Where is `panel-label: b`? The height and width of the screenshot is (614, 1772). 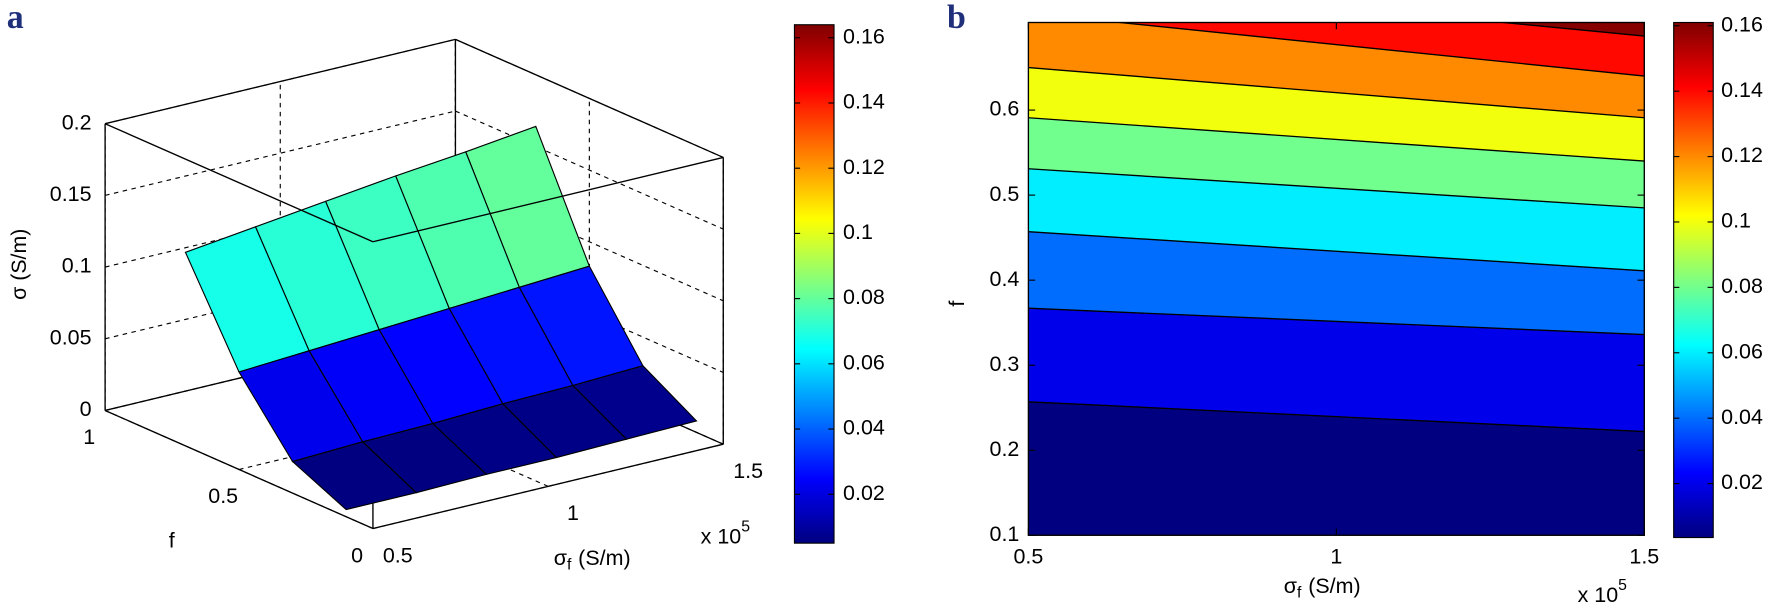
panel-label: b is located at coordinates (956, 18).